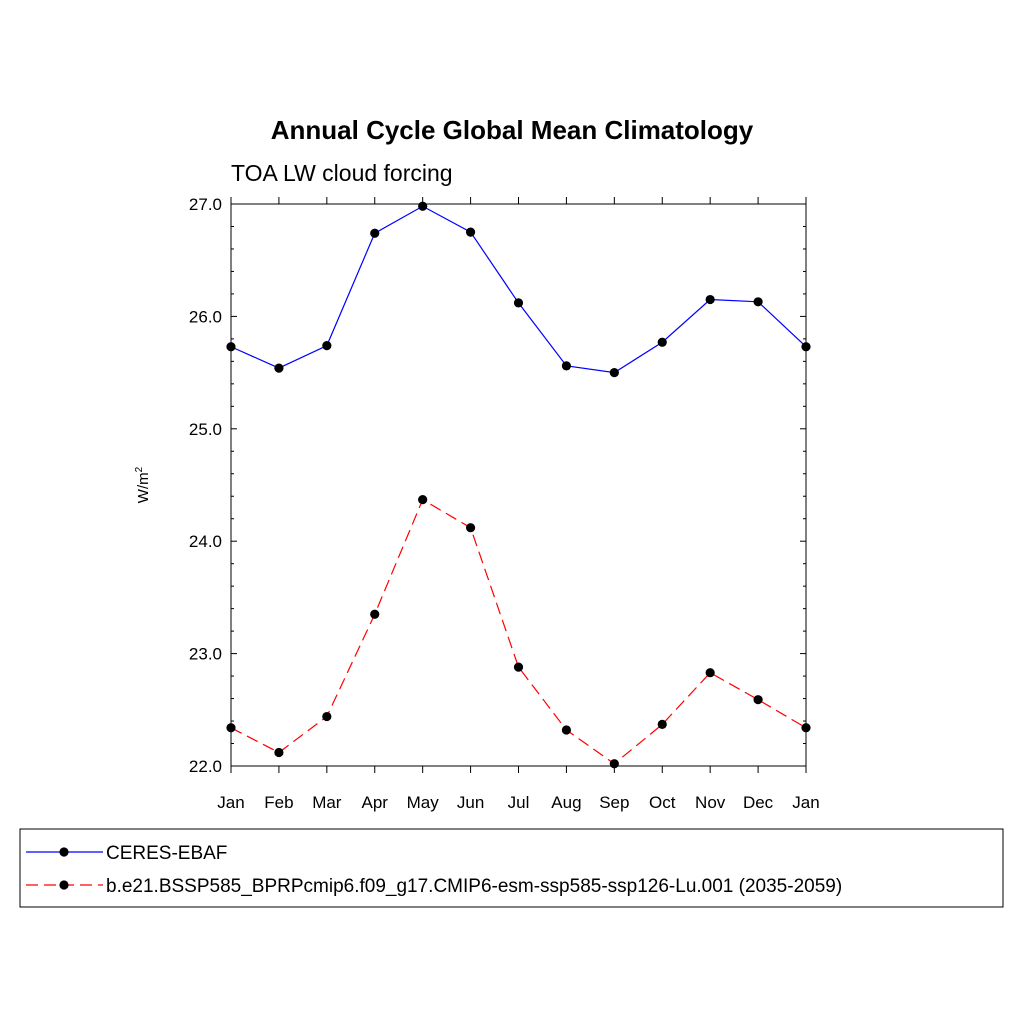 The height and width of the screenshot is (1024, 1024). Describe the element at coordinates (614, 802) in the screenshot. I see `x-tick-label: Sep` at that location.